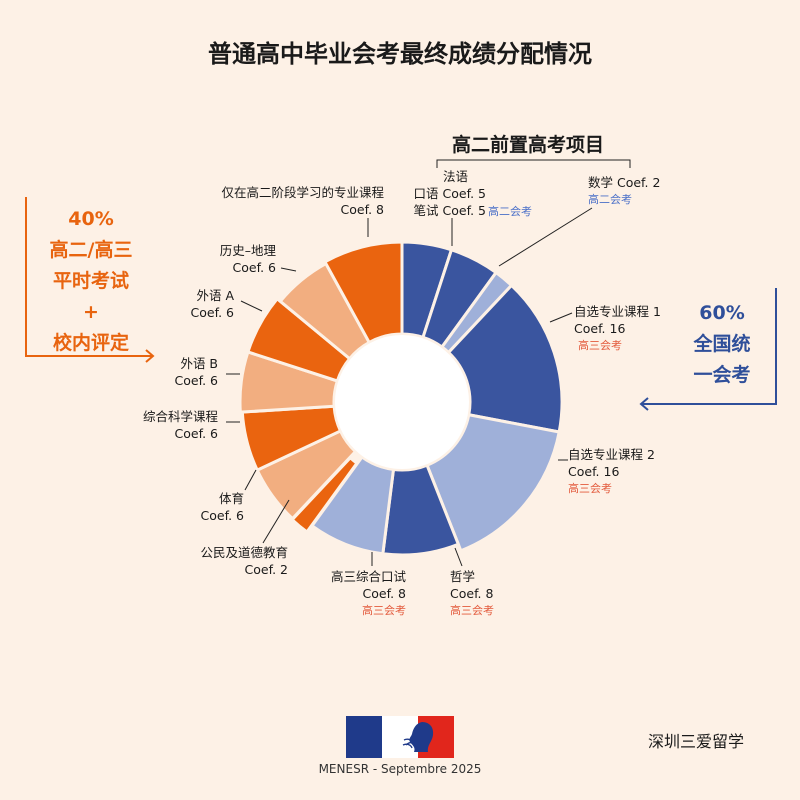  I want to click on label-spe1: 自选专业课程 1 Coef. 16 高三会考, so click(617, 328).